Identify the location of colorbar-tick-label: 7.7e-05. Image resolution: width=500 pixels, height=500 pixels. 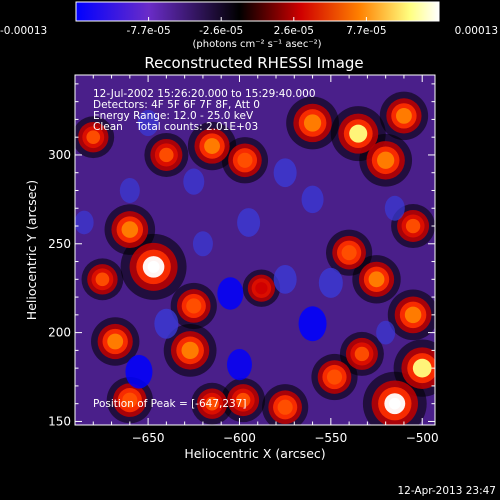
(366, 31).